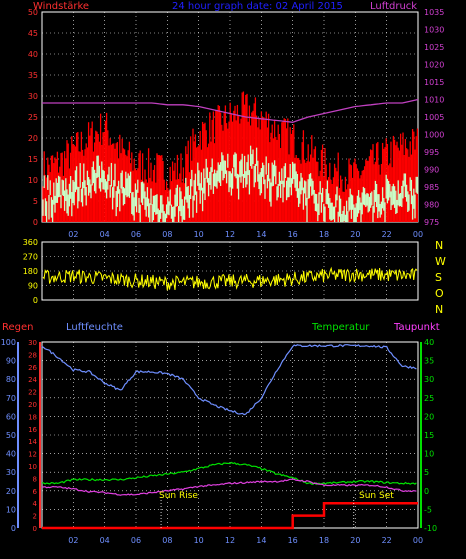  I want to click on dir-ytick-90: 90, so click(33, 286).